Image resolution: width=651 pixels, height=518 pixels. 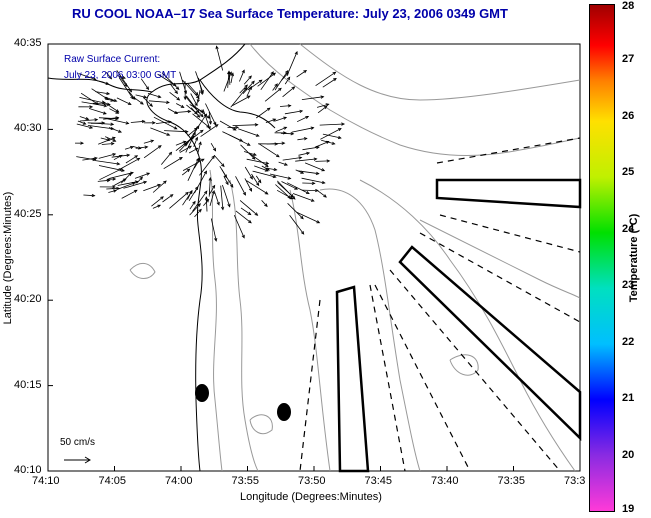 I want to click on y-tick-label: 40:10, so click(x=28, y=470).